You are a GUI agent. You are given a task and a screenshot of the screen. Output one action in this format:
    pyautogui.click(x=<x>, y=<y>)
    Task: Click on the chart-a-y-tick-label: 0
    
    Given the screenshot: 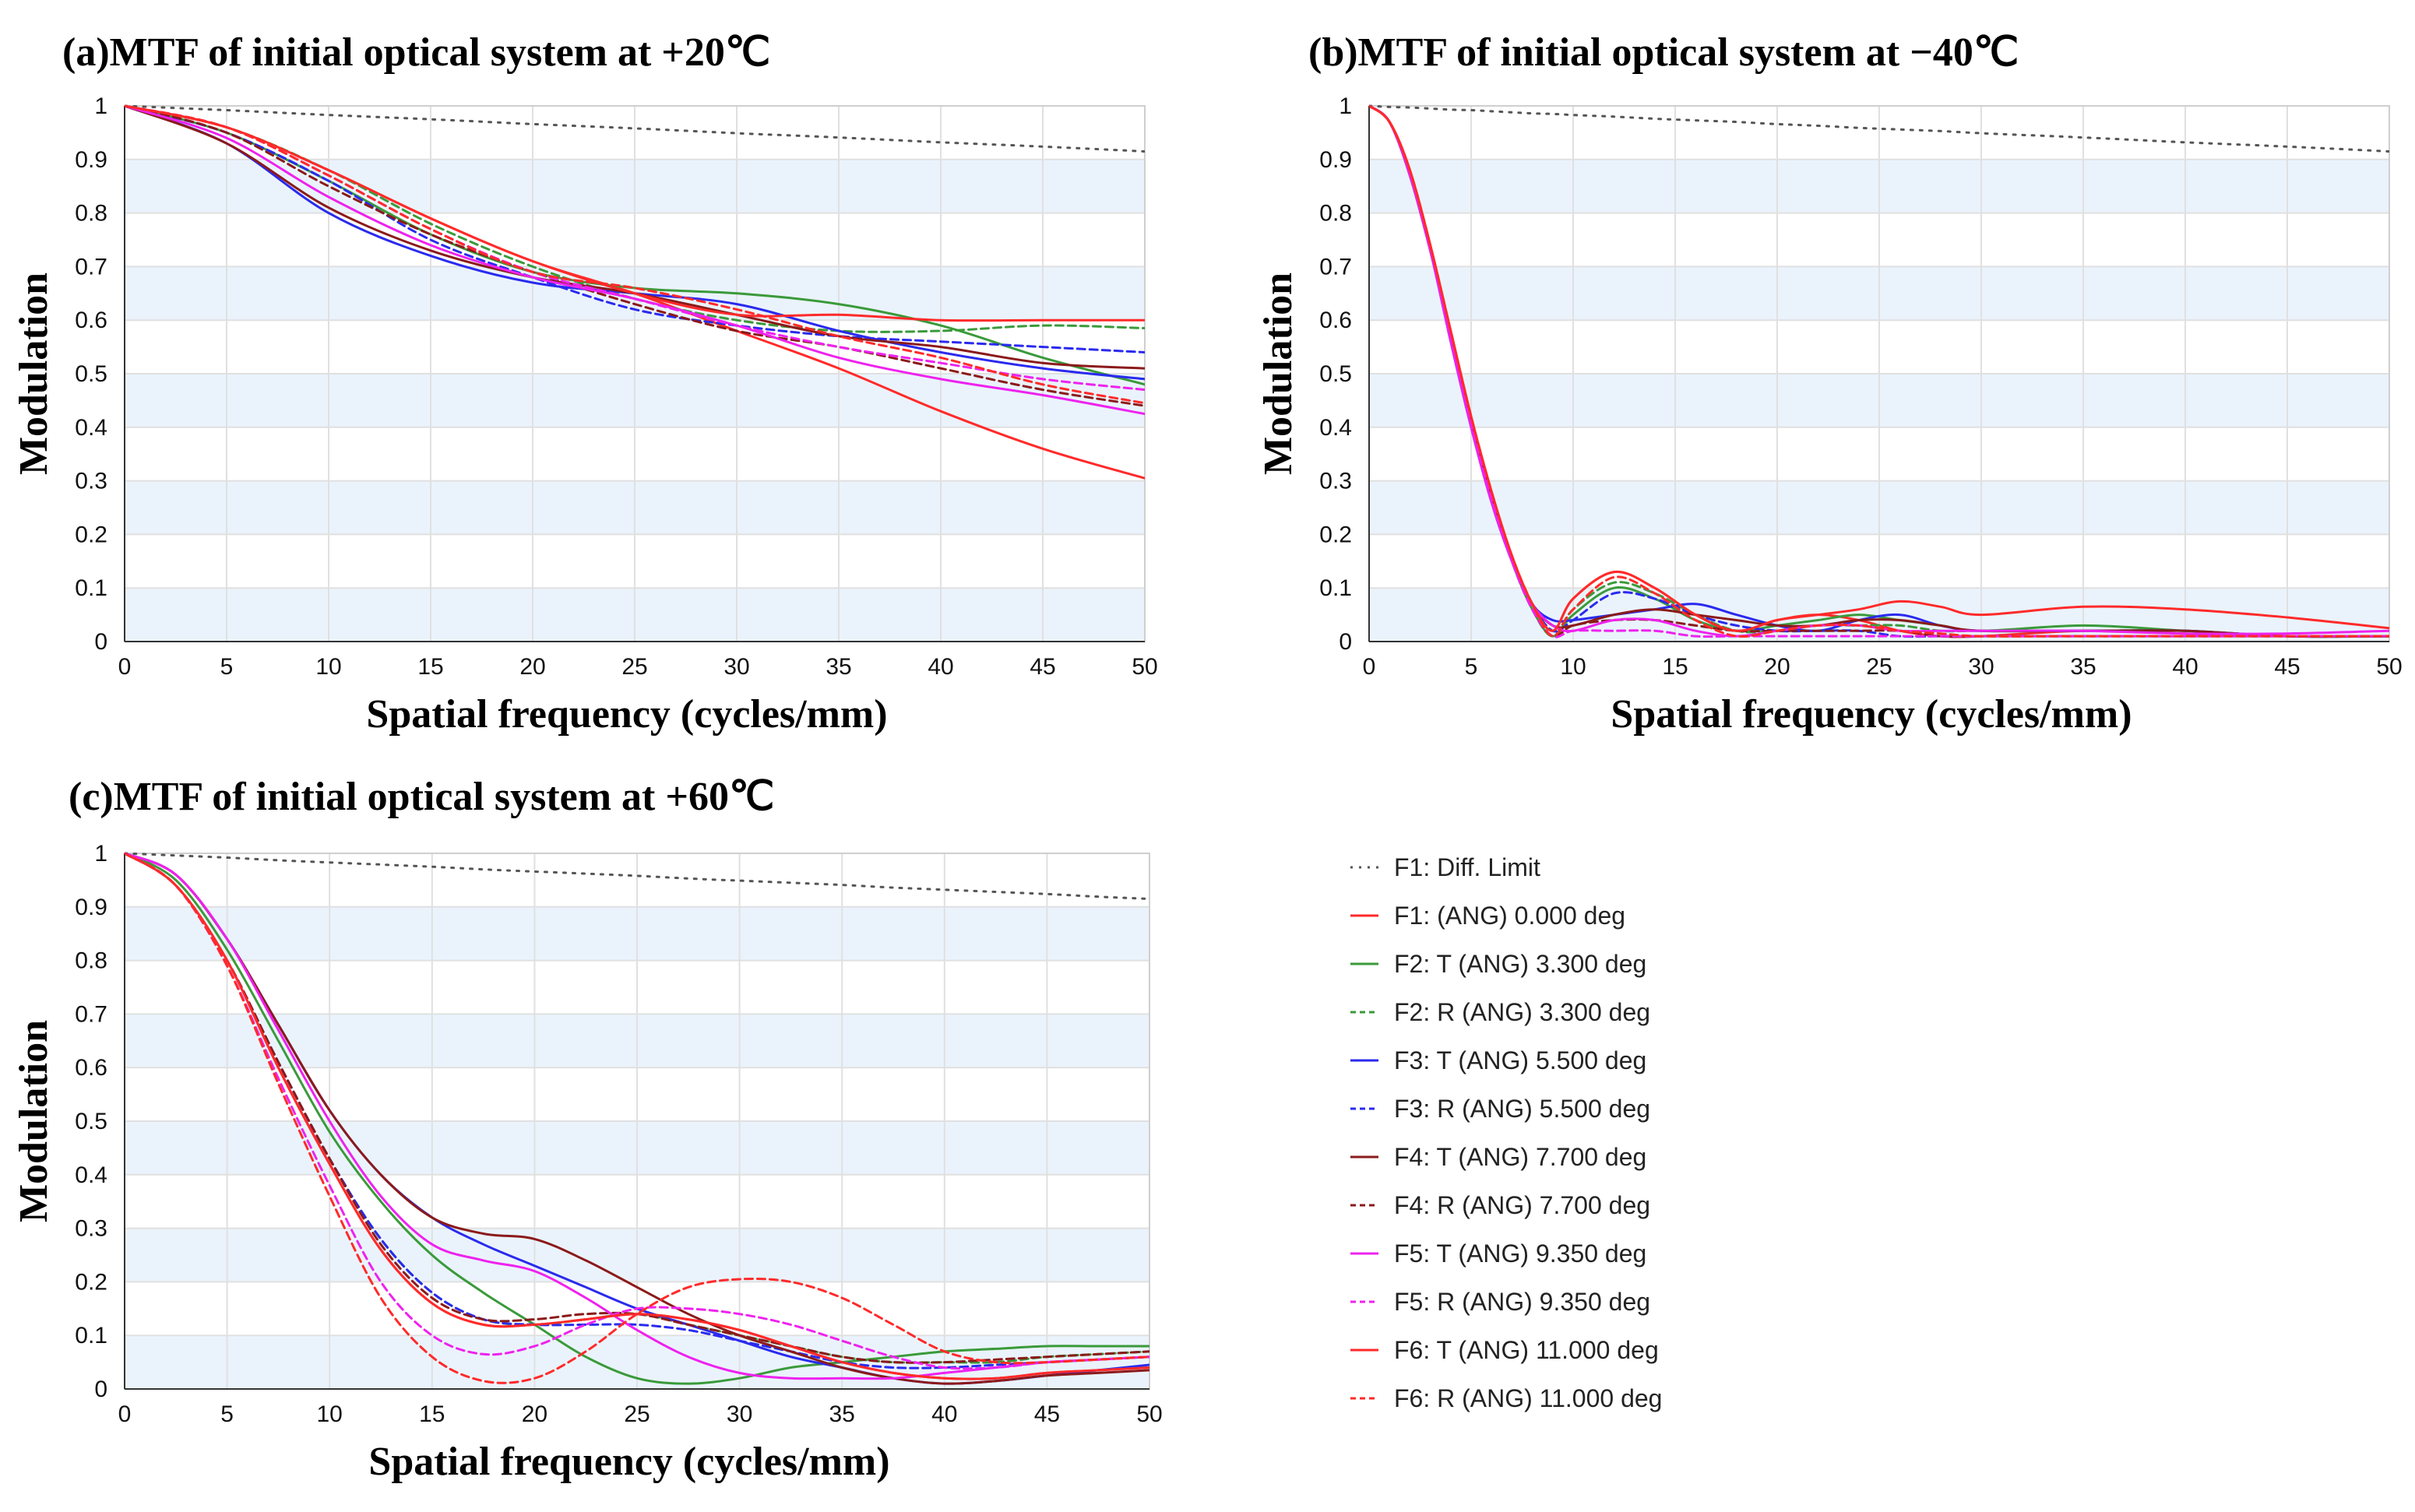 What is the action you would take?
    pyautogui.click(x=100, y=642)
    